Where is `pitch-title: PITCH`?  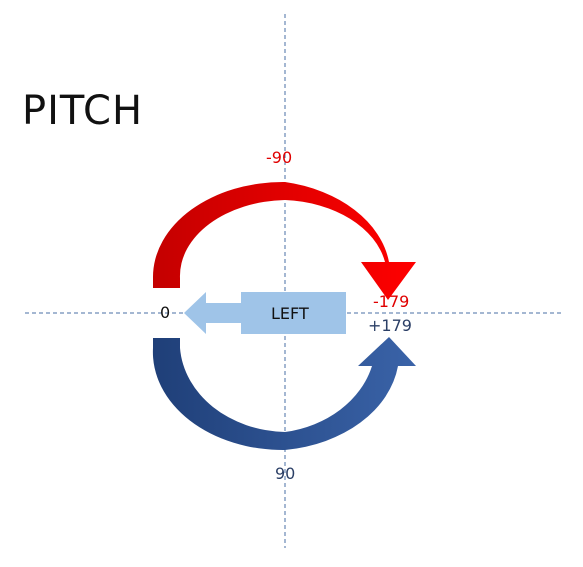
pitch-title: PITCH is located at coordinates (83, 111).